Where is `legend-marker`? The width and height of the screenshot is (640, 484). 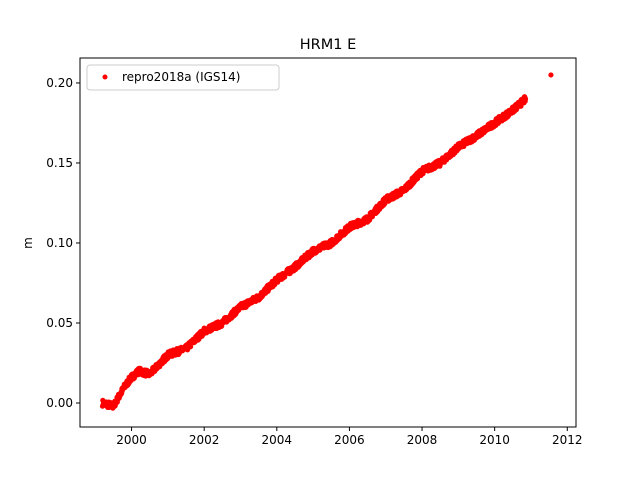
legend-marker is located at coordinates (105, 77).